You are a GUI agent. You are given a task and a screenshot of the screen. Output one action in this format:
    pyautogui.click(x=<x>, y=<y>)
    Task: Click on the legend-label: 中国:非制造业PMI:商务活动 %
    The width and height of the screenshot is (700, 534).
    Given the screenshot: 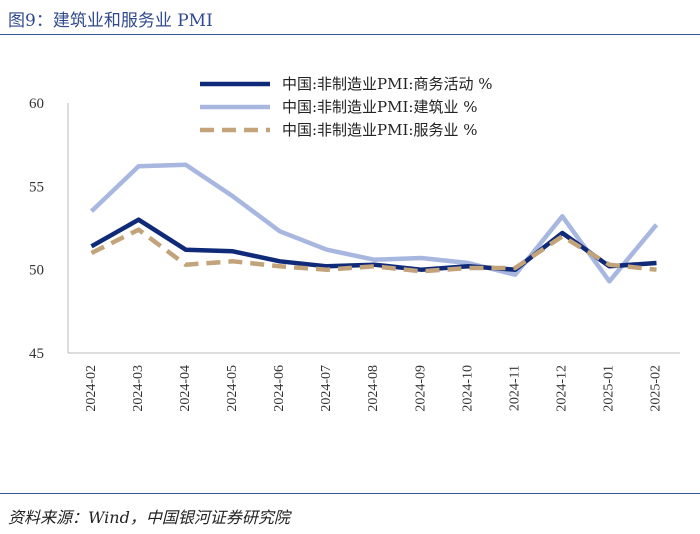 What is the action you would take?
    pyautogui.click(x=387, y=84)
    